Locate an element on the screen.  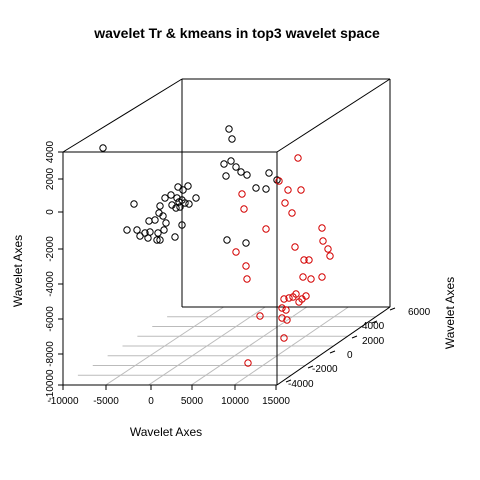
x-tick-label: 10000 is located at coordinates (235, 401).